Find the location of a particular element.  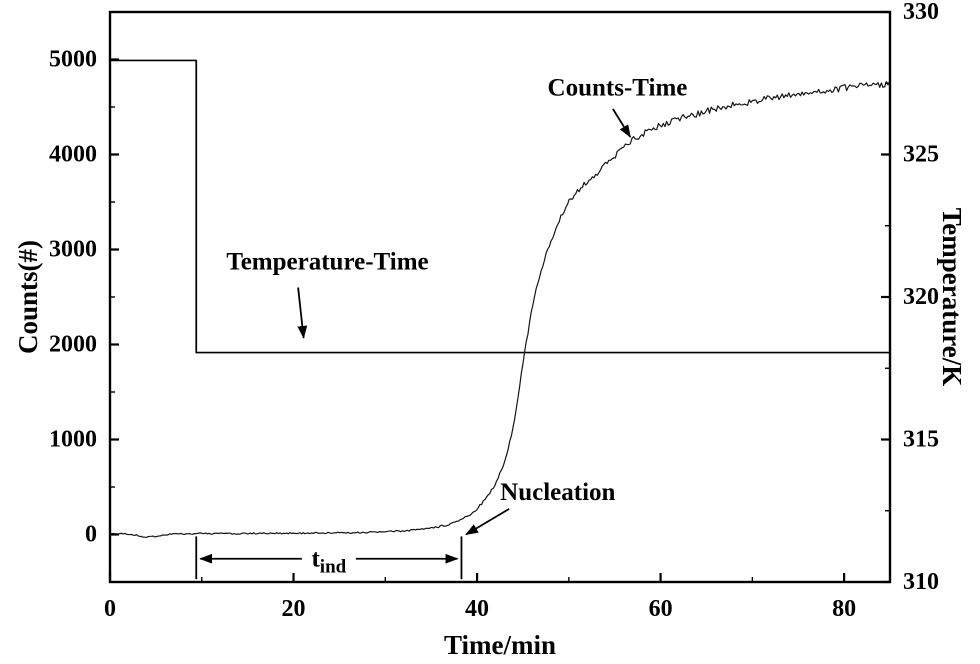

y-left-tick-label: 1000 is located at coordinates (73, 440).